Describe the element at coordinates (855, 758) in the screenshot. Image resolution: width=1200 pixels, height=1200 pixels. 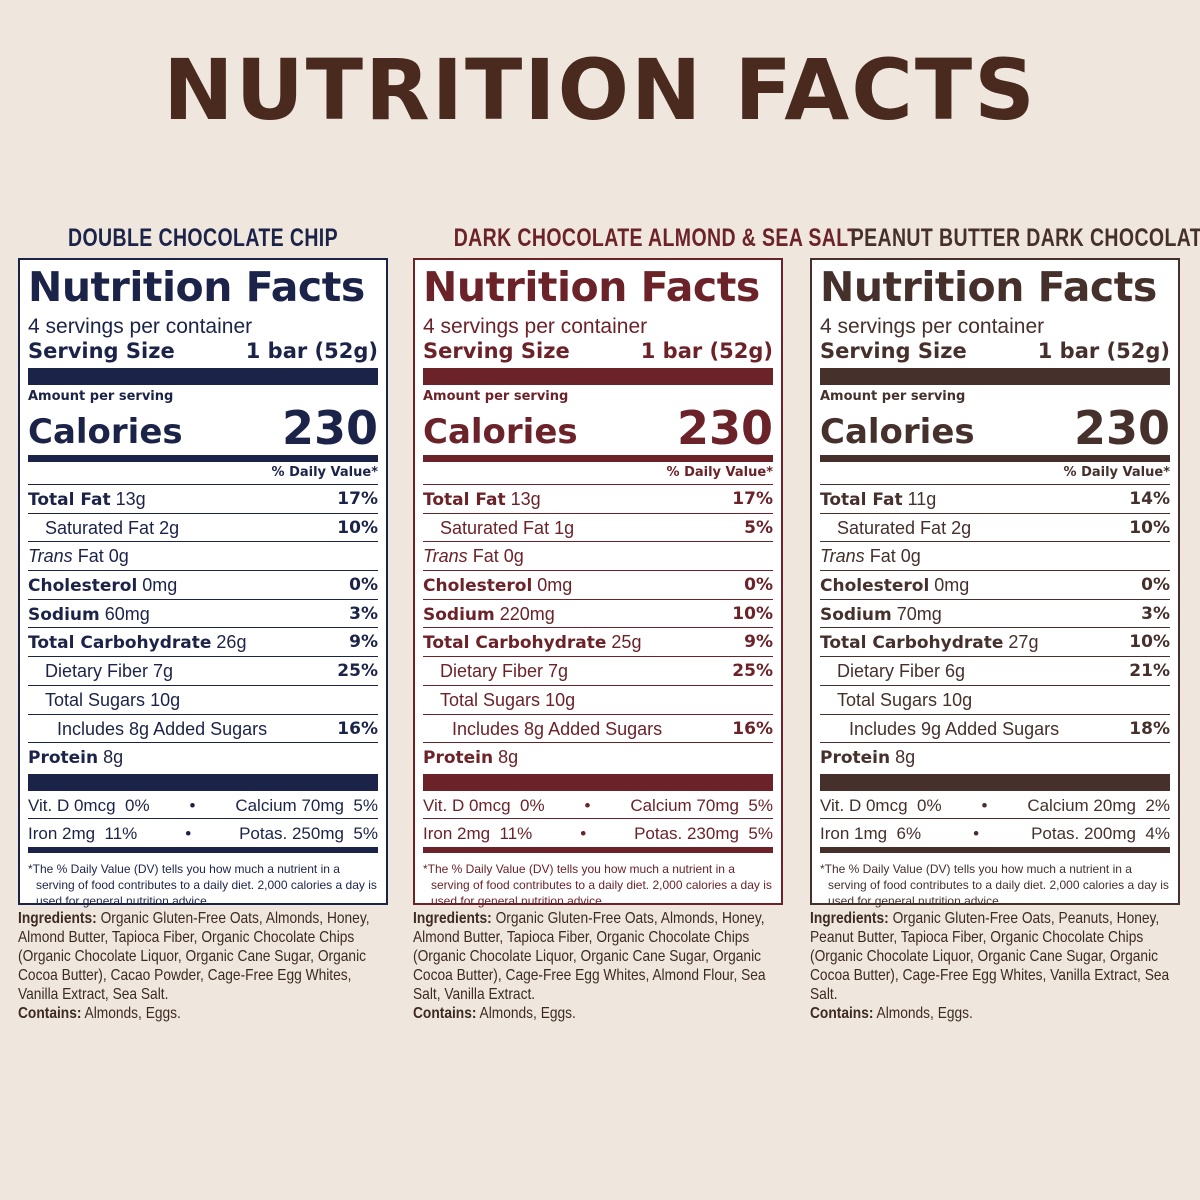
I see `nutrient-label: Protein` at that location.